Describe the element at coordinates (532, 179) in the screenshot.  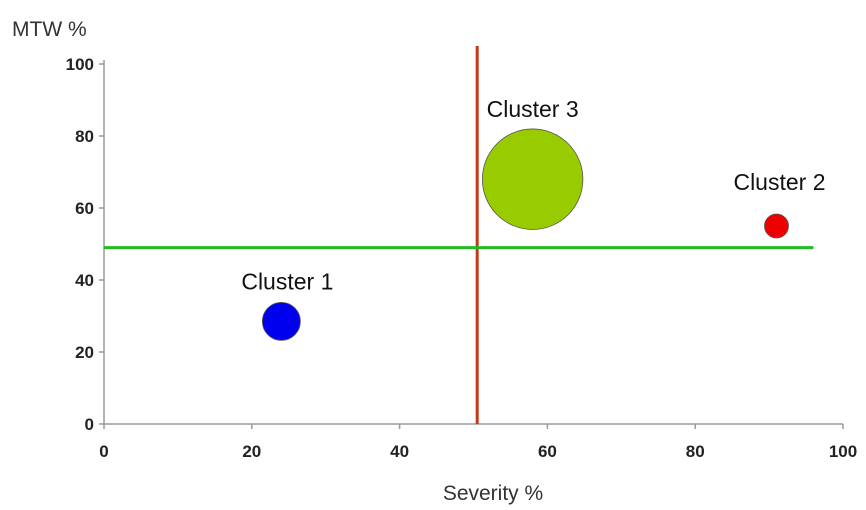
I see `cluster-3-bubble` at that location.